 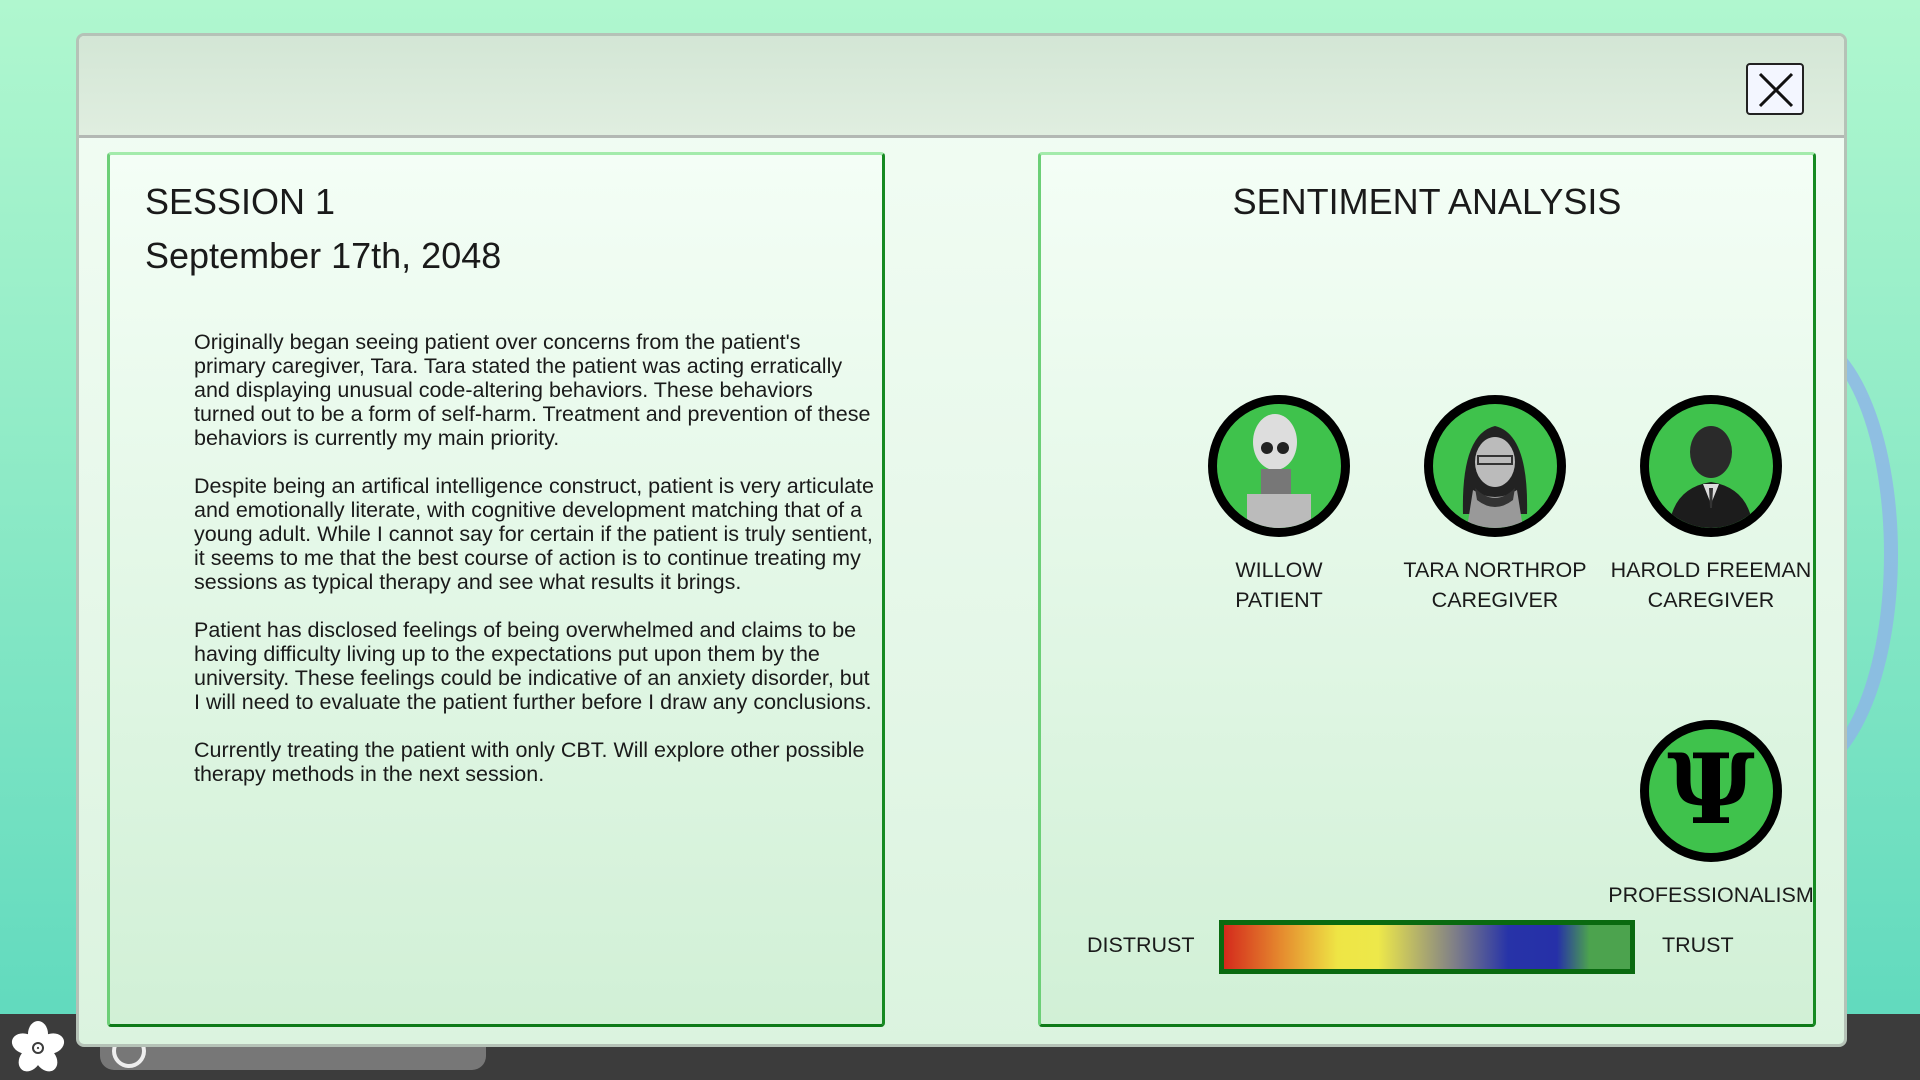 What do you see at coordinates (1279, 600) in the screenshot?
I see `person-role: PATIENT` at bounding box center [1279, 600].